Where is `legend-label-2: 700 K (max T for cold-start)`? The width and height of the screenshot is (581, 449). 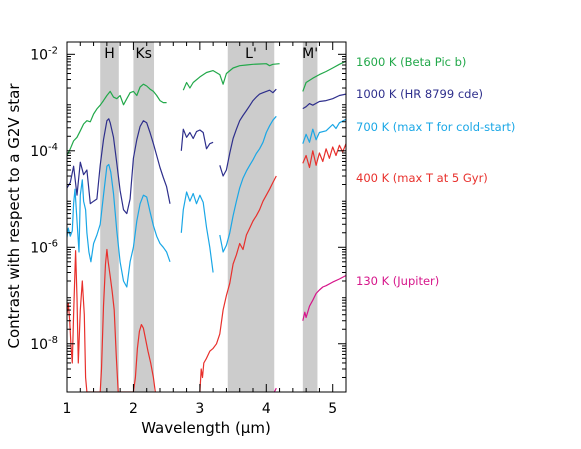 legend-label-2: 700 K (max T for cold-start) is located at coordinates (435, 127).